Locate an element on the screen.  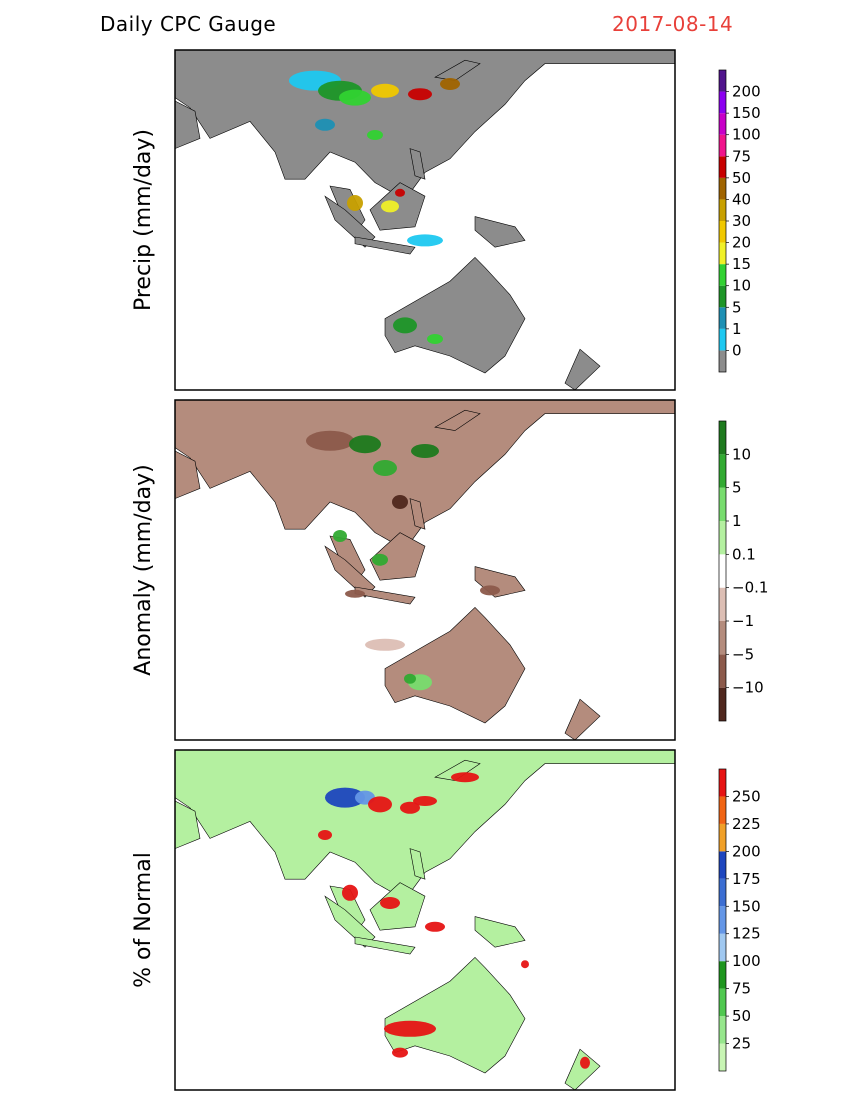
panel-2-colorbar-label: −0.1 is located at coordinates (750, 588).